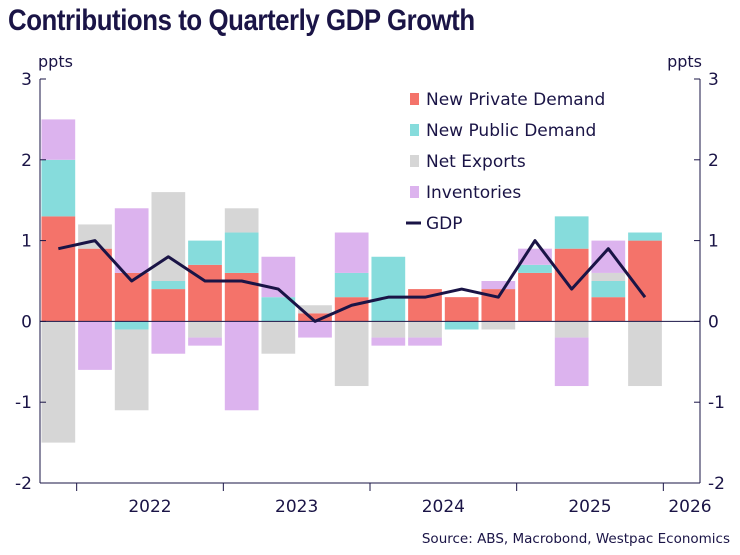 This screenshot has height=555, width=740. Describe the element at coordinates (23, 484) in the screenshot. I see `y-tick-label-left: -2` at that location.